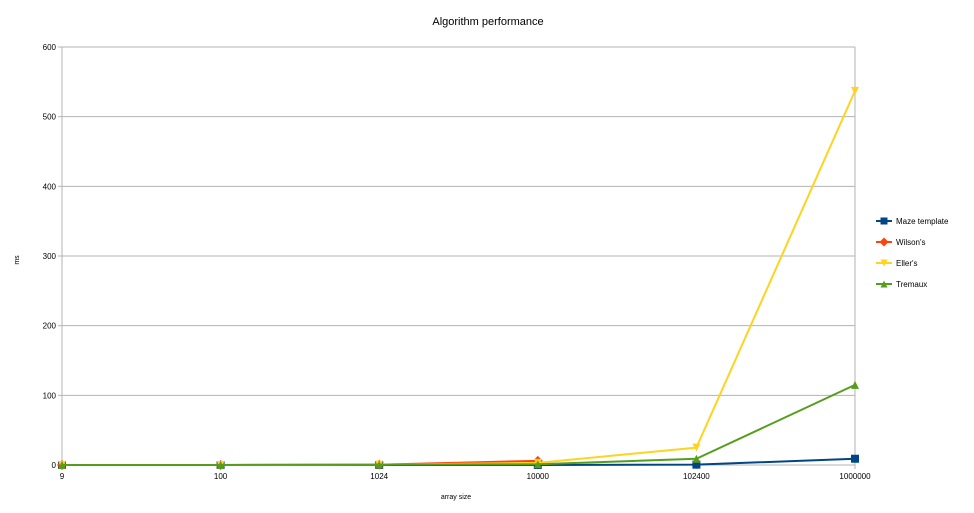  What do you see at coordinates (62, 476) in the screenshot?
I see `x-tick-label: 9` at bounding box center [62, 476].